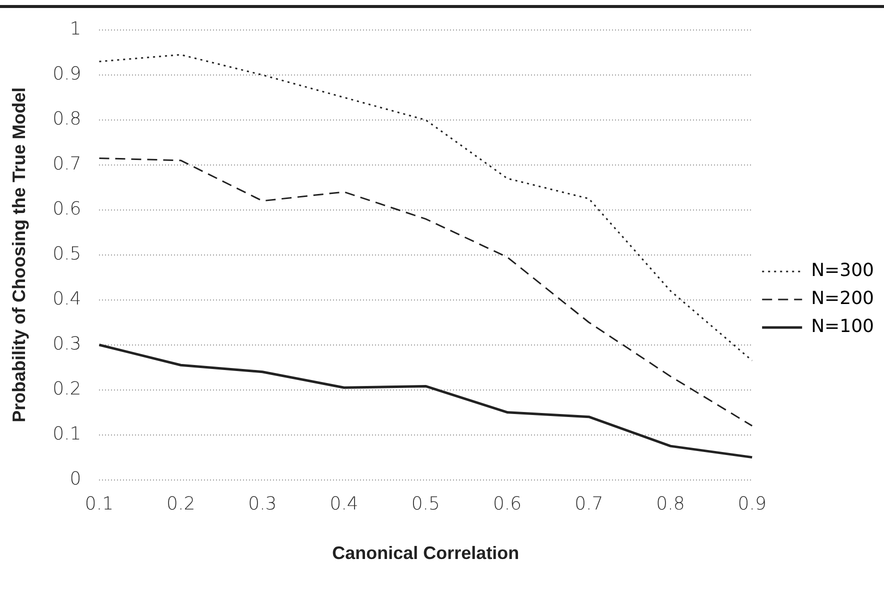 The height and width of the screenshot is (589, 884). I want to click on y-tick-label: 0, so click(76, 479).